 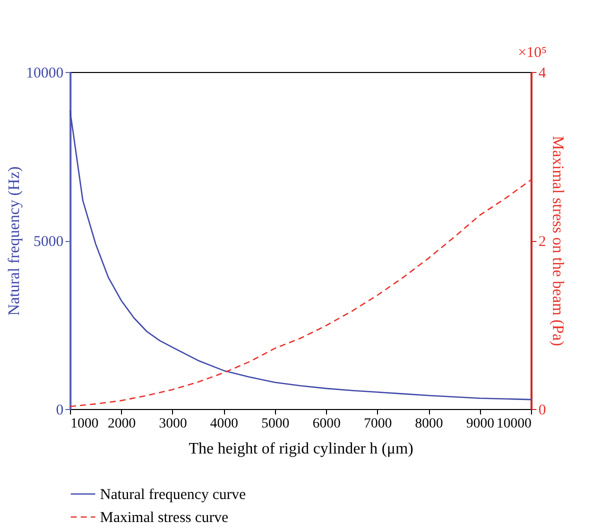 What do you see at coordinates (532, 53) in the screenshot?
I see `text: ×10⁵` at bounding box center [532, 53].